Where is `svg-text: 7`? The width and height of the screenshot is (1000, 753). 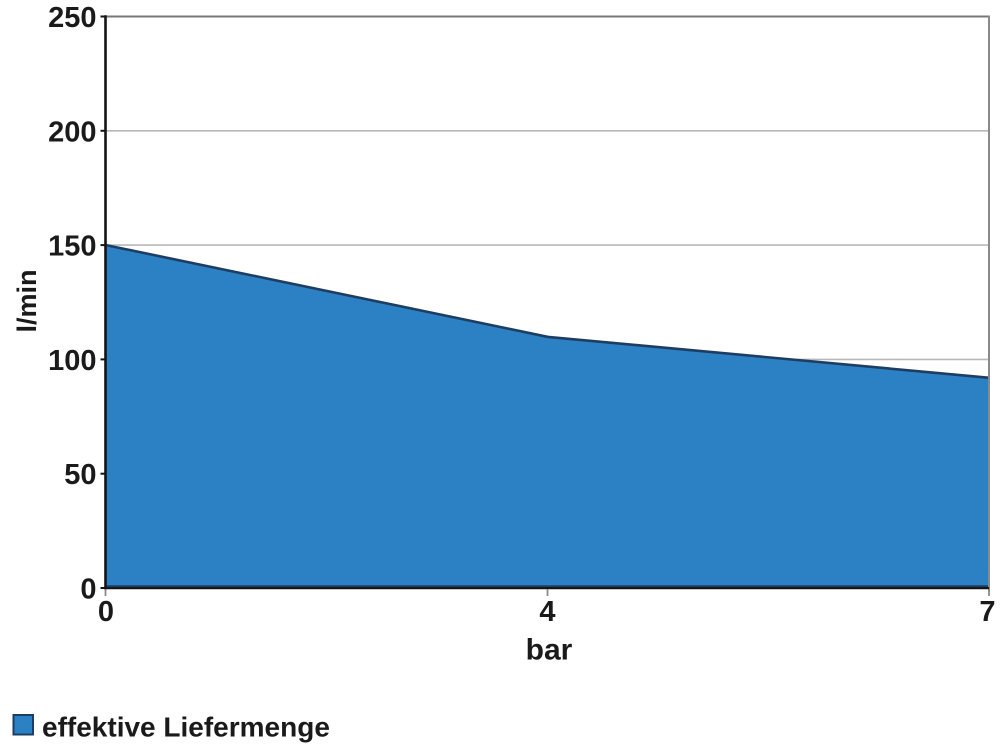
svg-text: 7 is located at coordinates (987, 612).